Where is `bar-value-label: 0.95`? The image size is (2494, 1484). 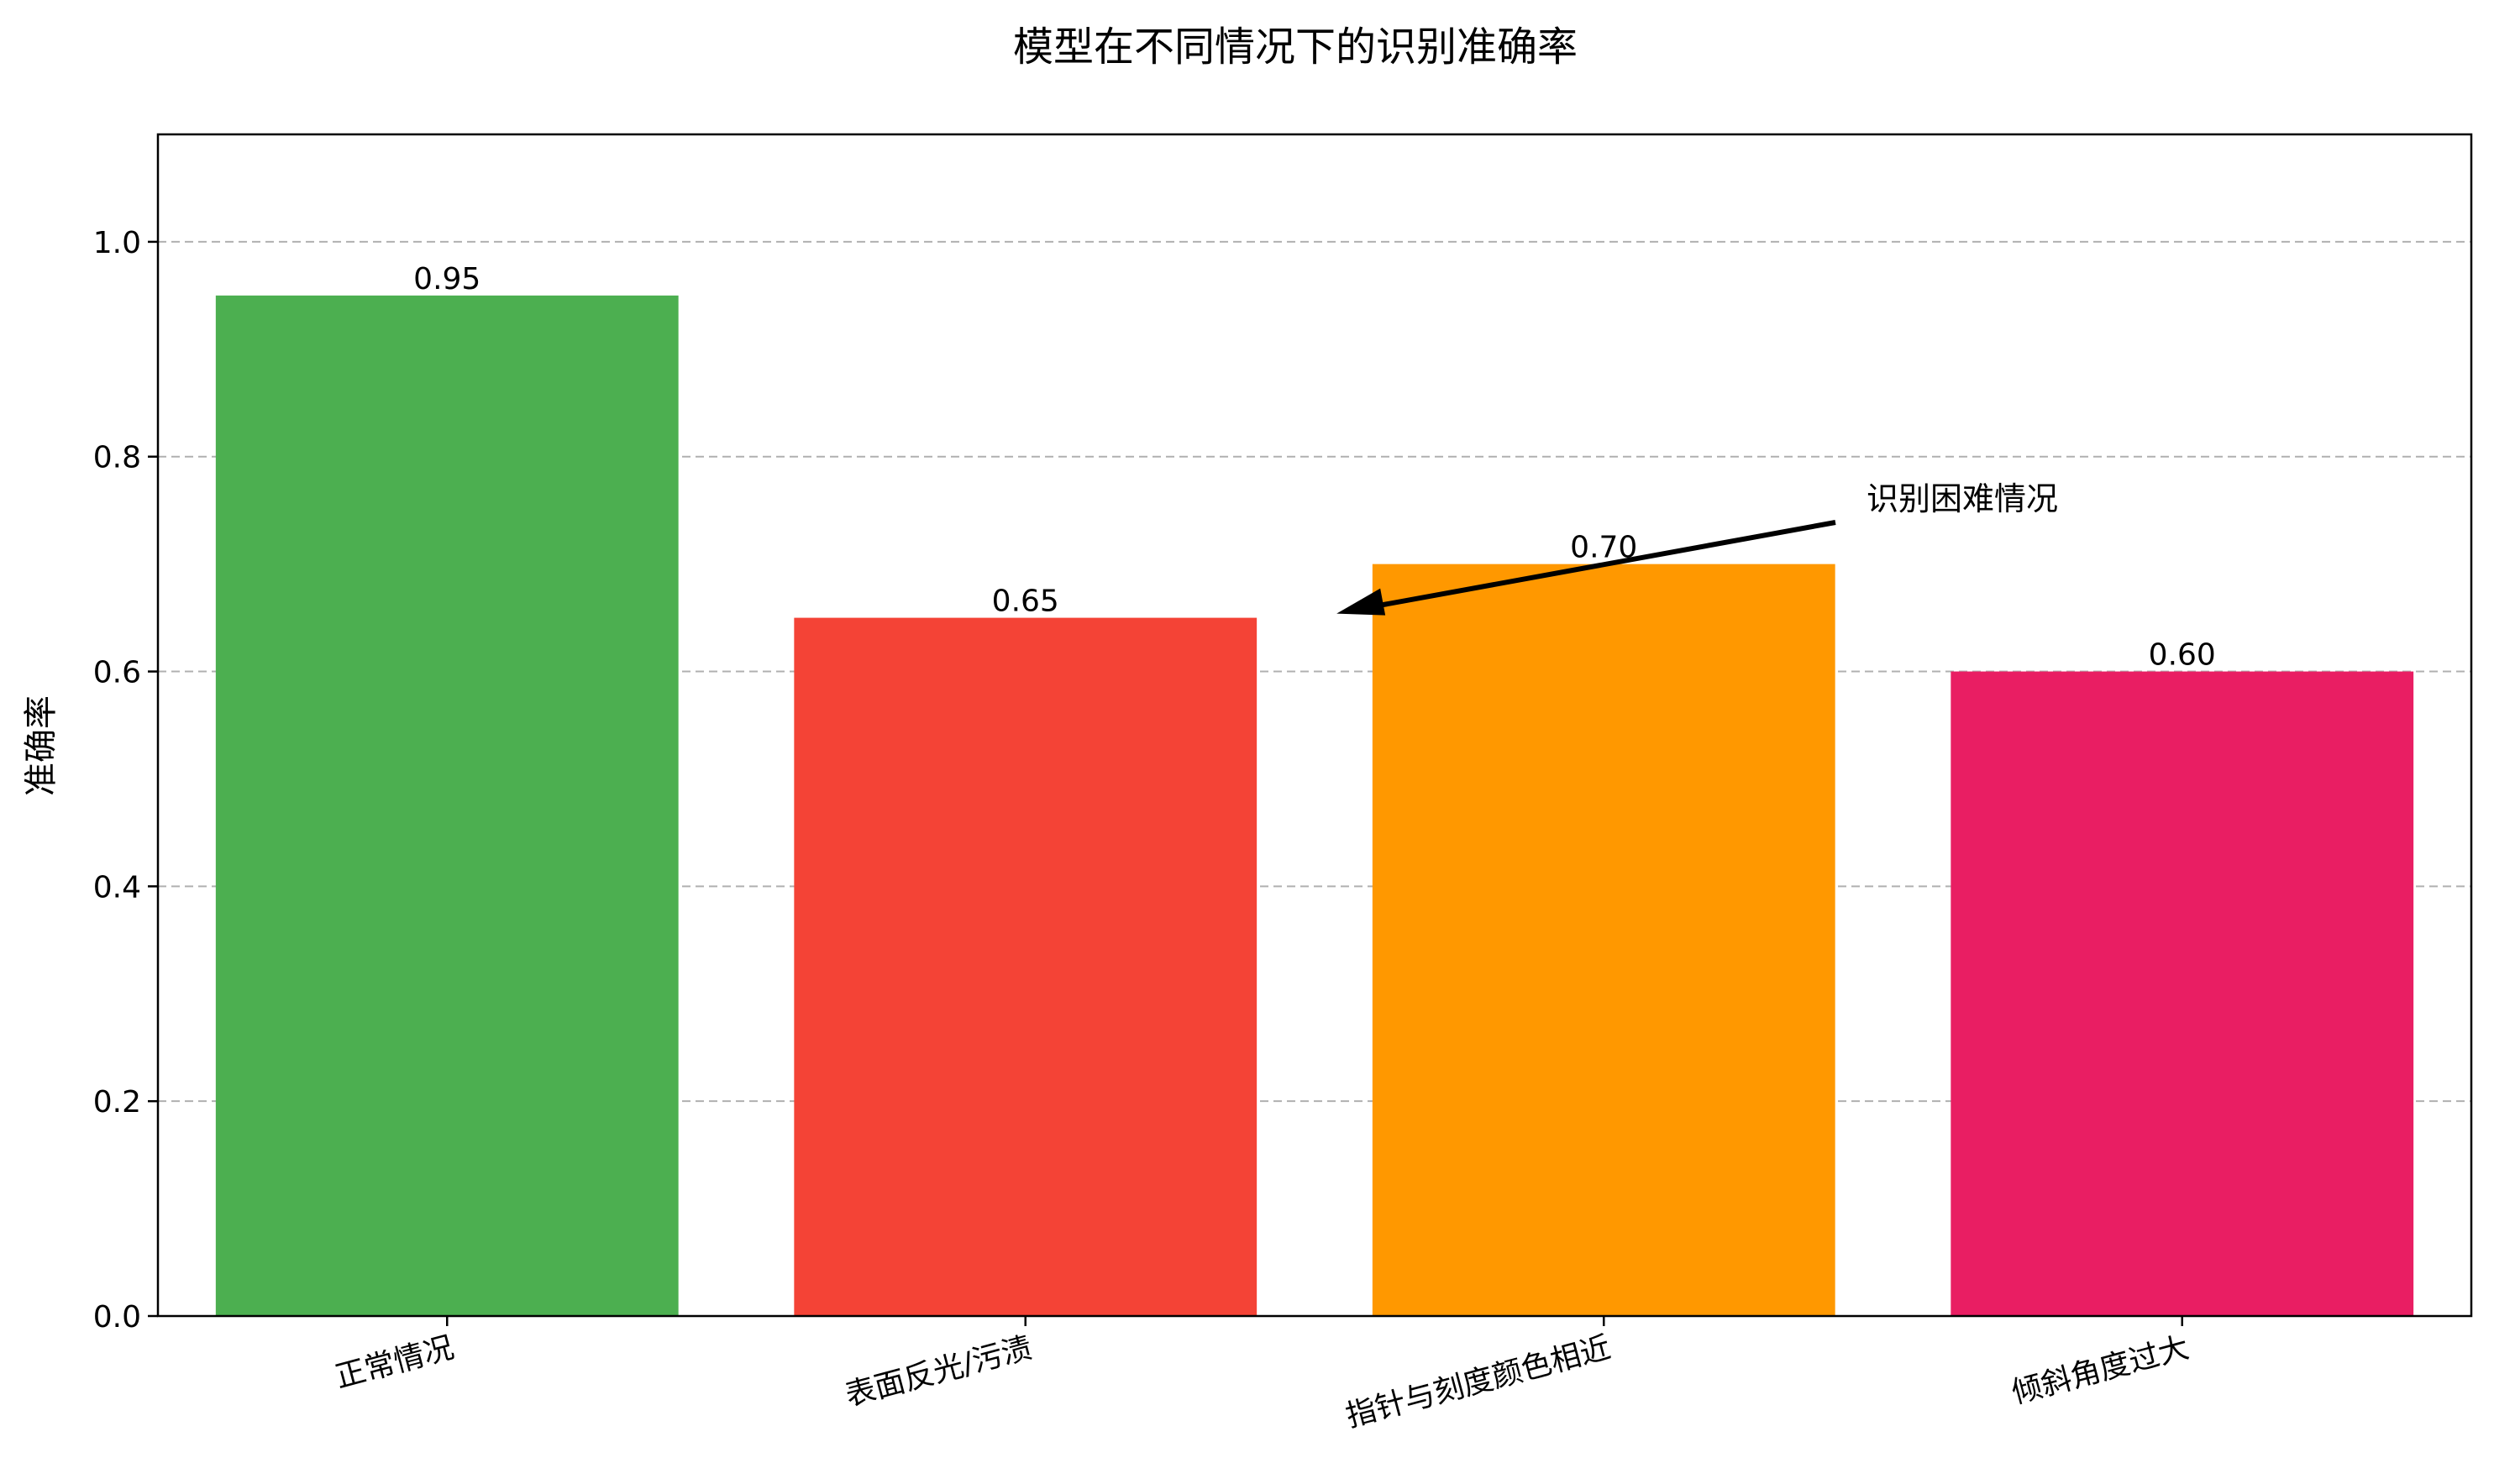 bar-value-label: 0.95 is located at coordinates (446, 279).